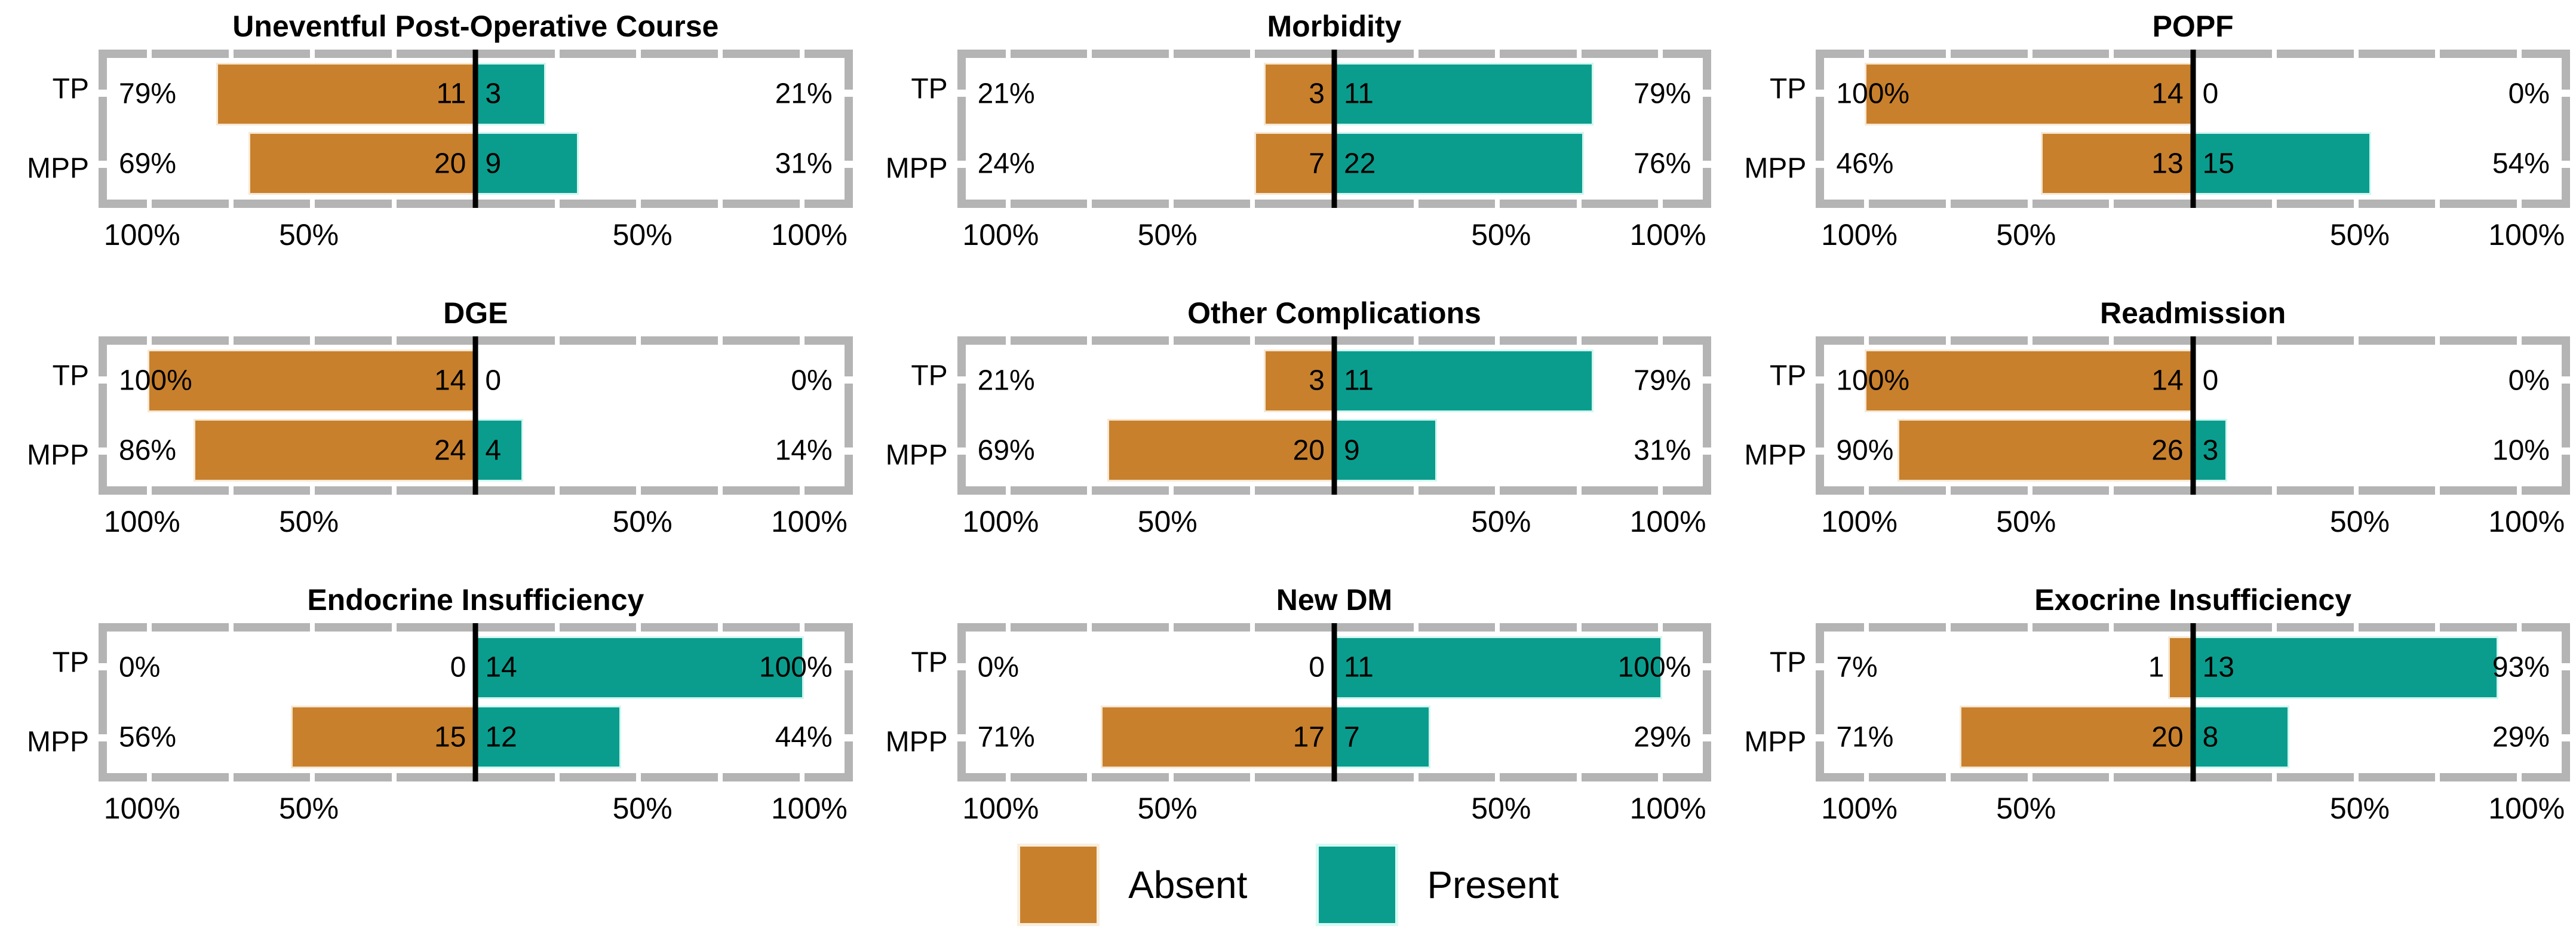 This screenshot has height=941, width=2576. I want to click on legend-label: Absent, so click(1188, 885).